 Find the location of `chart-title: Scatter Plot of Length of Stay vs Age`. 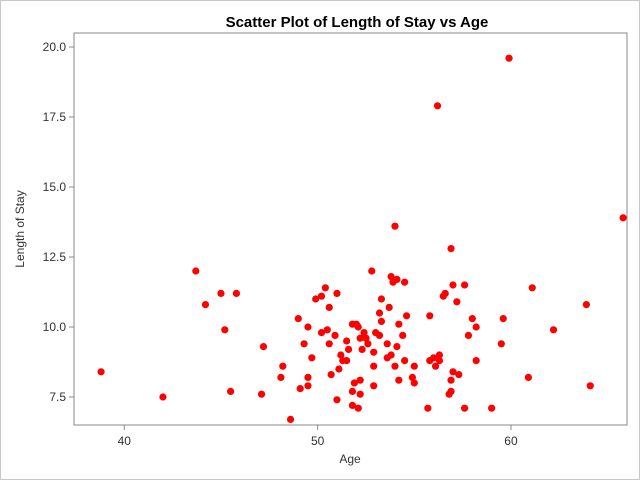

chart-title: Scatter Plot of Length of Stay vs Age is located at coordinates (357, 22).